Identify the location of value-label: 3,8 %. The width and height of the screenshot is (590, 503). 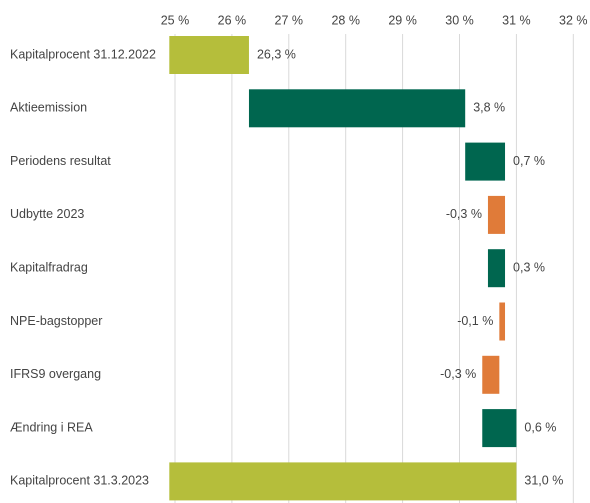
(489, 108).